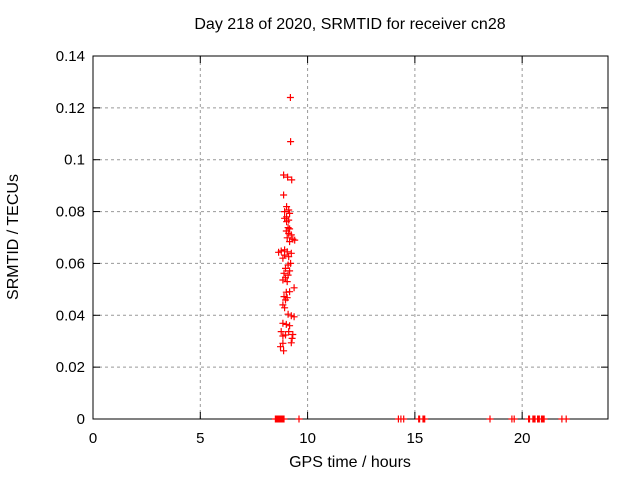  What do you see at coordinates (70, 212) in the screenshot?
I see `y-tick-label: 0.08` at bounding box center [70, 212].